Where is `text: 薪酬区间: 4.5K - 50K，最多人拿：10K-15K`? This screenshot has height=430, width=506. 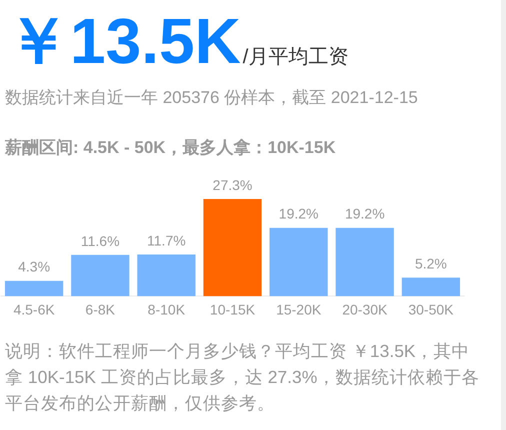
text: 薪酬区间: 4.5K - 50K，最多人拿：10K-15K is located at coordinates (170, 148).